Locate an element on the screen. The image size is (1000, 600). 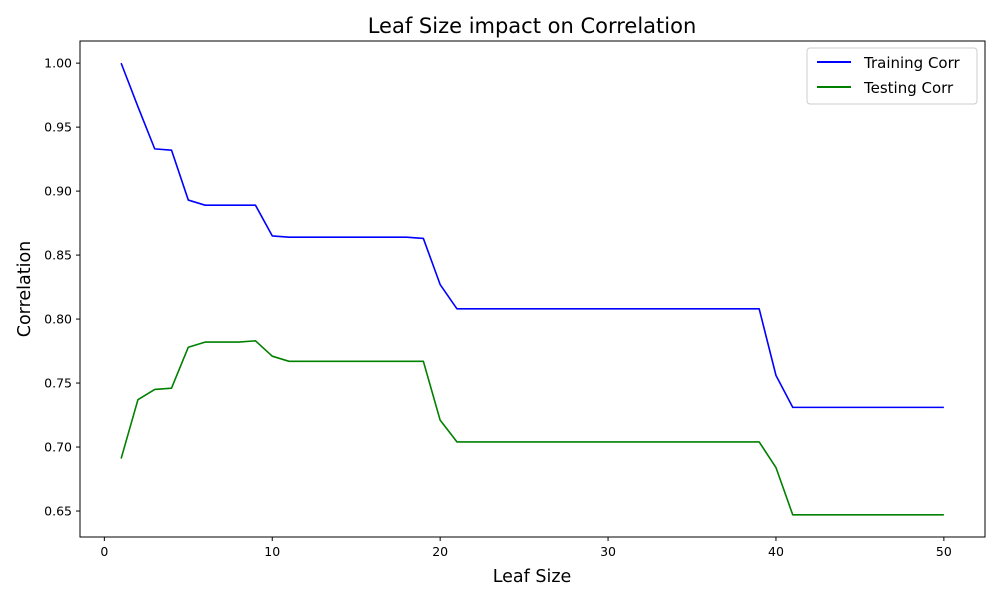
y-tick-label: 0.95 is located at coordinates (58, 127).